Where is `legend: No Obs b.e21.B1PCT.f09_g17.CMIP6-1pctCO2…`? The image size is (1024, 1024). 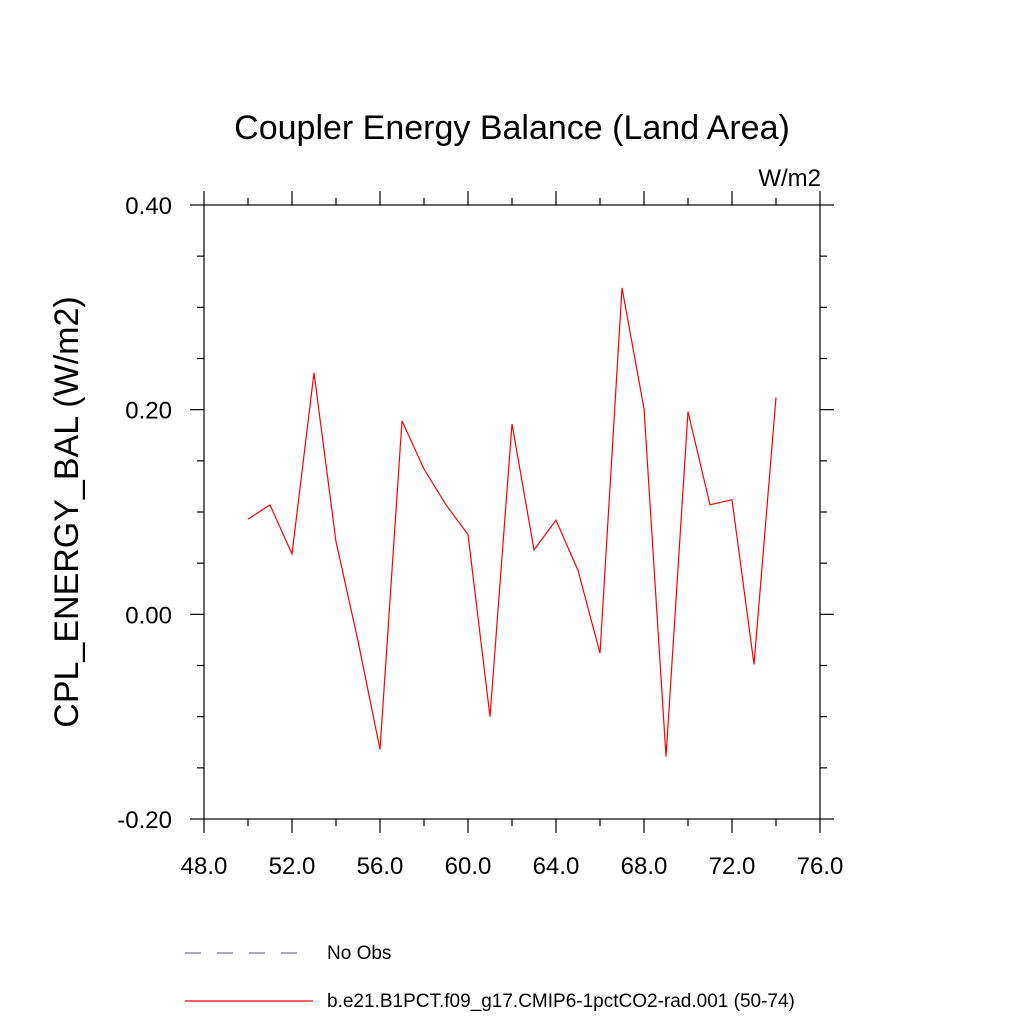 legend: No Obs b.e21.B1PCT.f09_g17.CMIP6-1pctCO2… is located at coordinates (490, 977).